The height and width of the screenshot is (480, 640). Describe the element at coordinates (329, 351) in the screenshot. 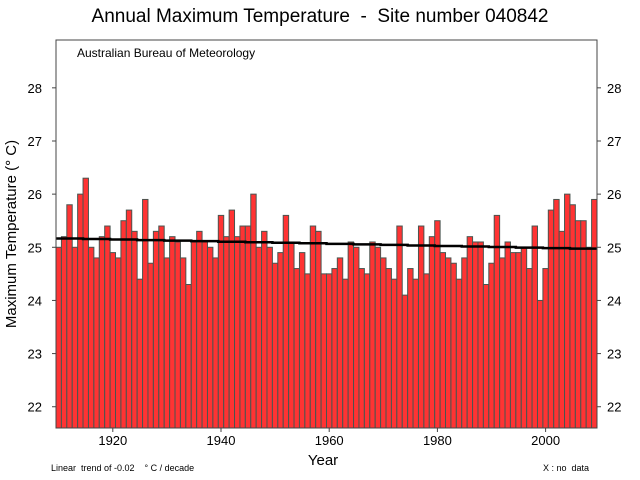

I see `bar-1960` at that location.